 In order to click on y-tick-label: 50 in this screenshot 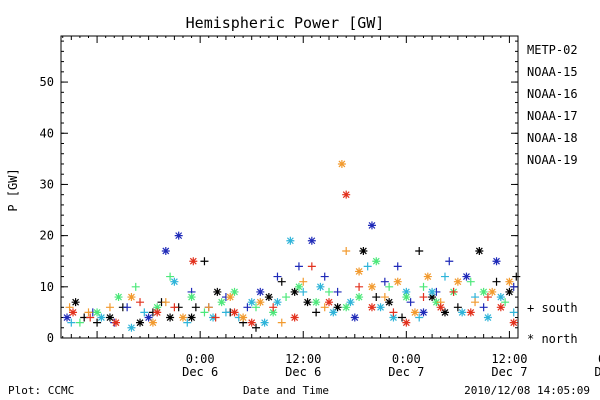, I will do `click(47, 82)`.